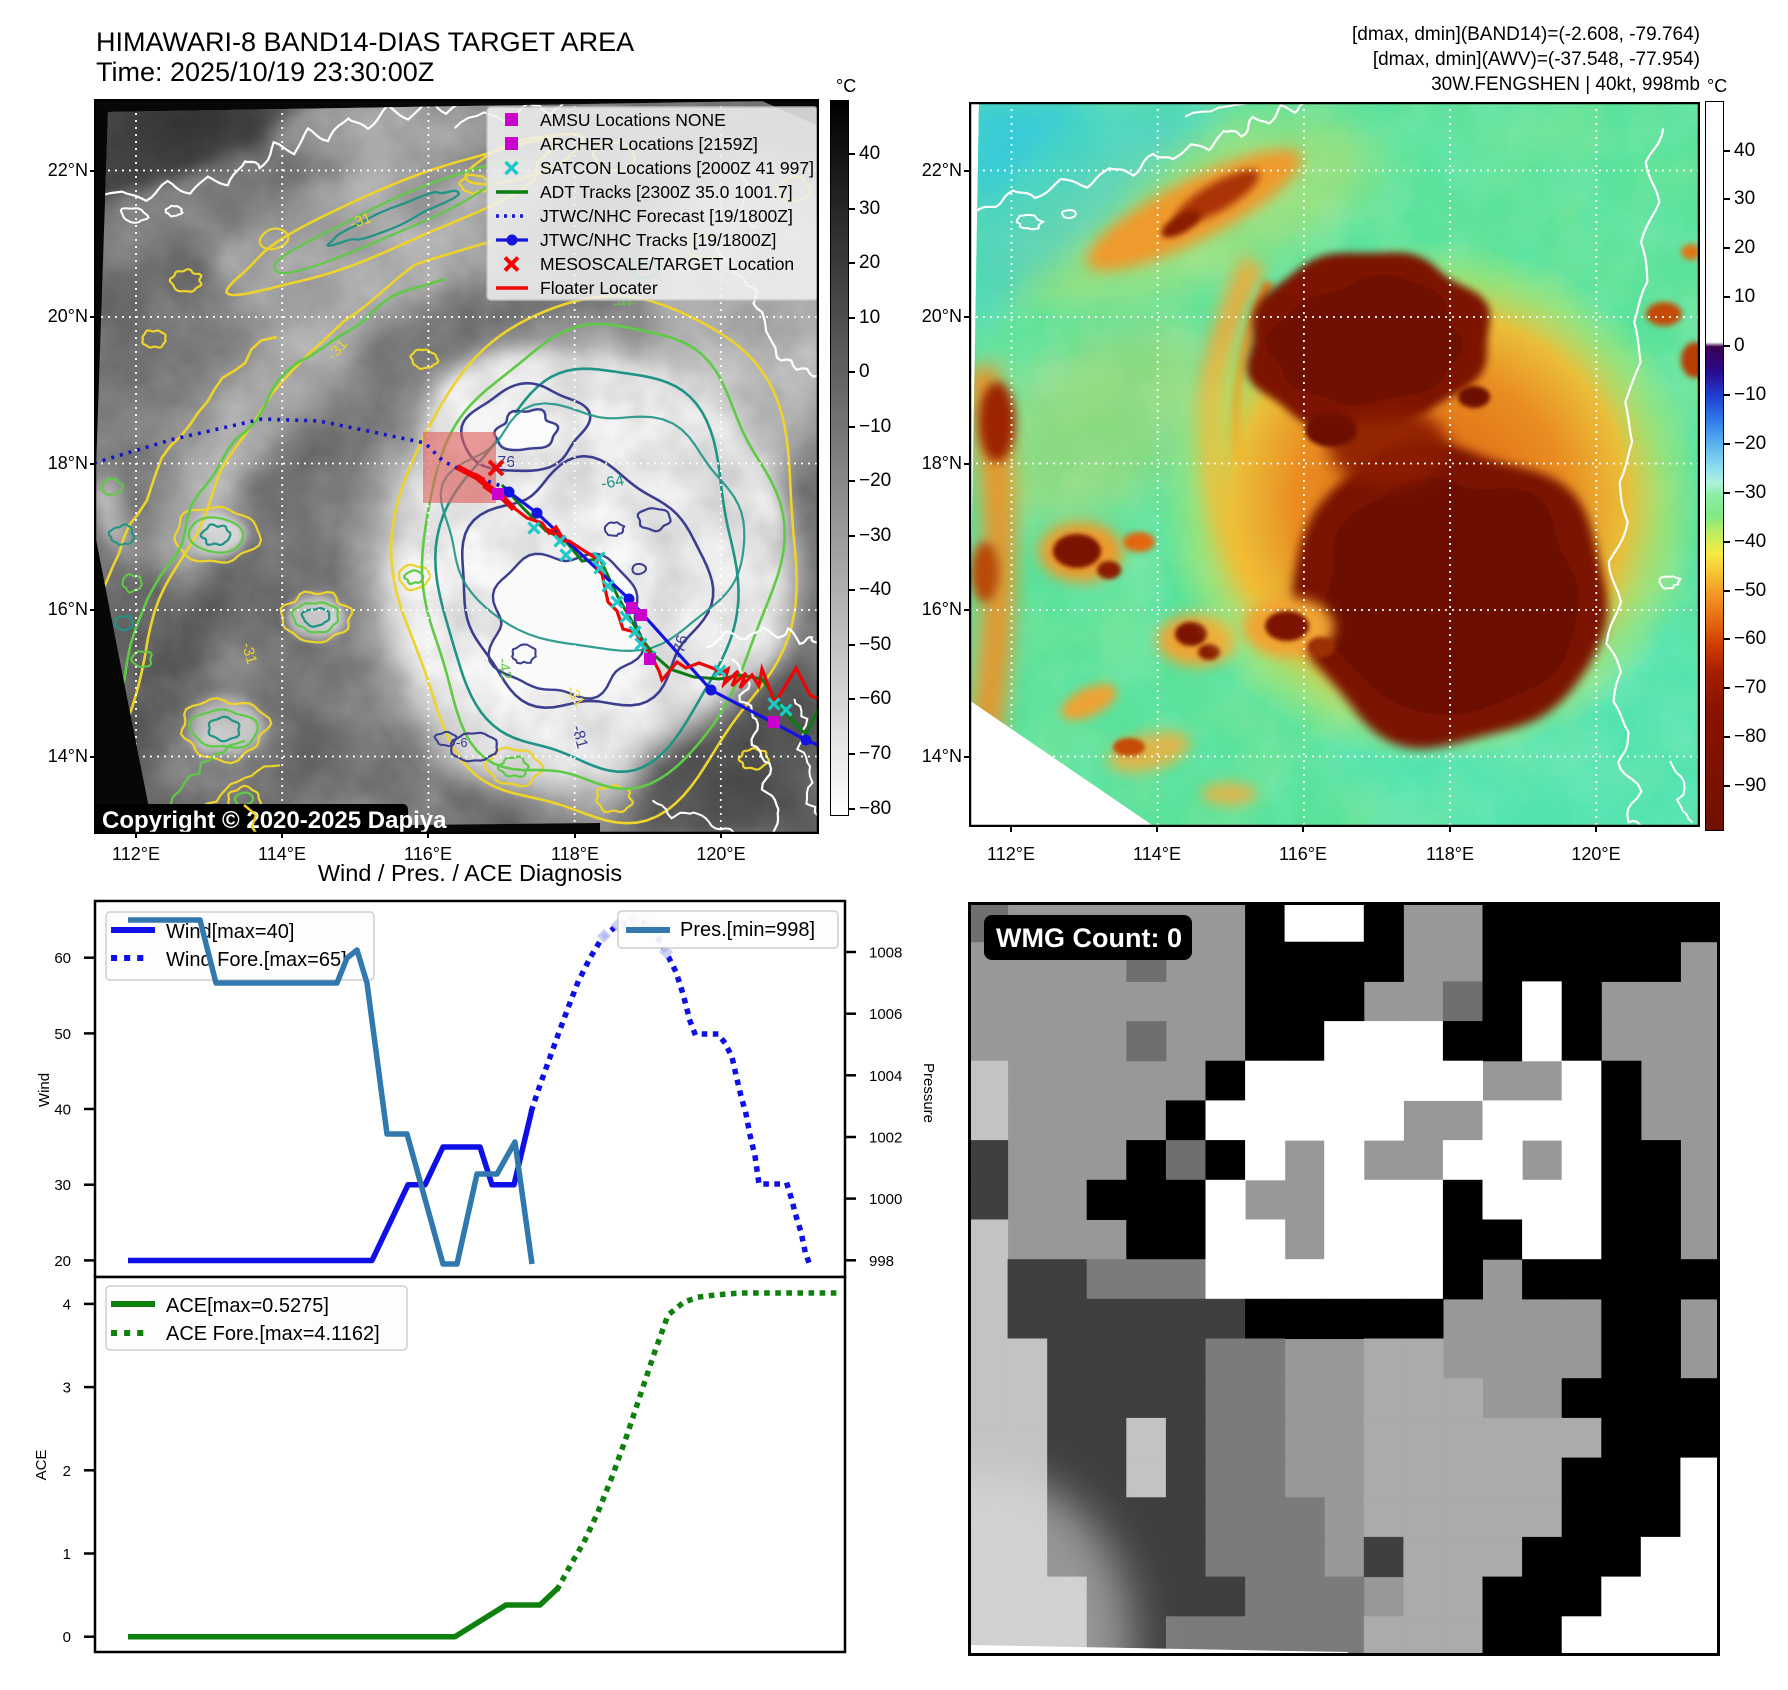 The width and height of the screenshot is (1788, 1690). Describe the element at coordinates (613, 482) in the screenshot. I see `svg-text: -64` at that location.